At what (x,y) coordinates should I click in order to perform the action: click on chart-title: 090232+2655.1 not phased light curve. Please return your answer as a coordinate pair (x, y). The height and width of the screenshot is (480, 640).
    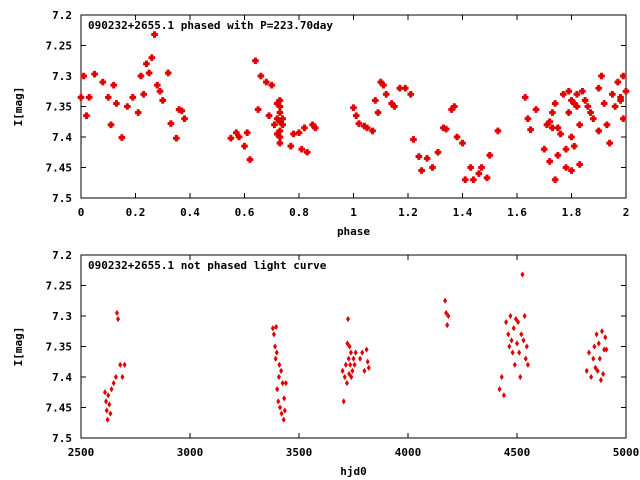
    Looking at the image, I should click on (207, 265).